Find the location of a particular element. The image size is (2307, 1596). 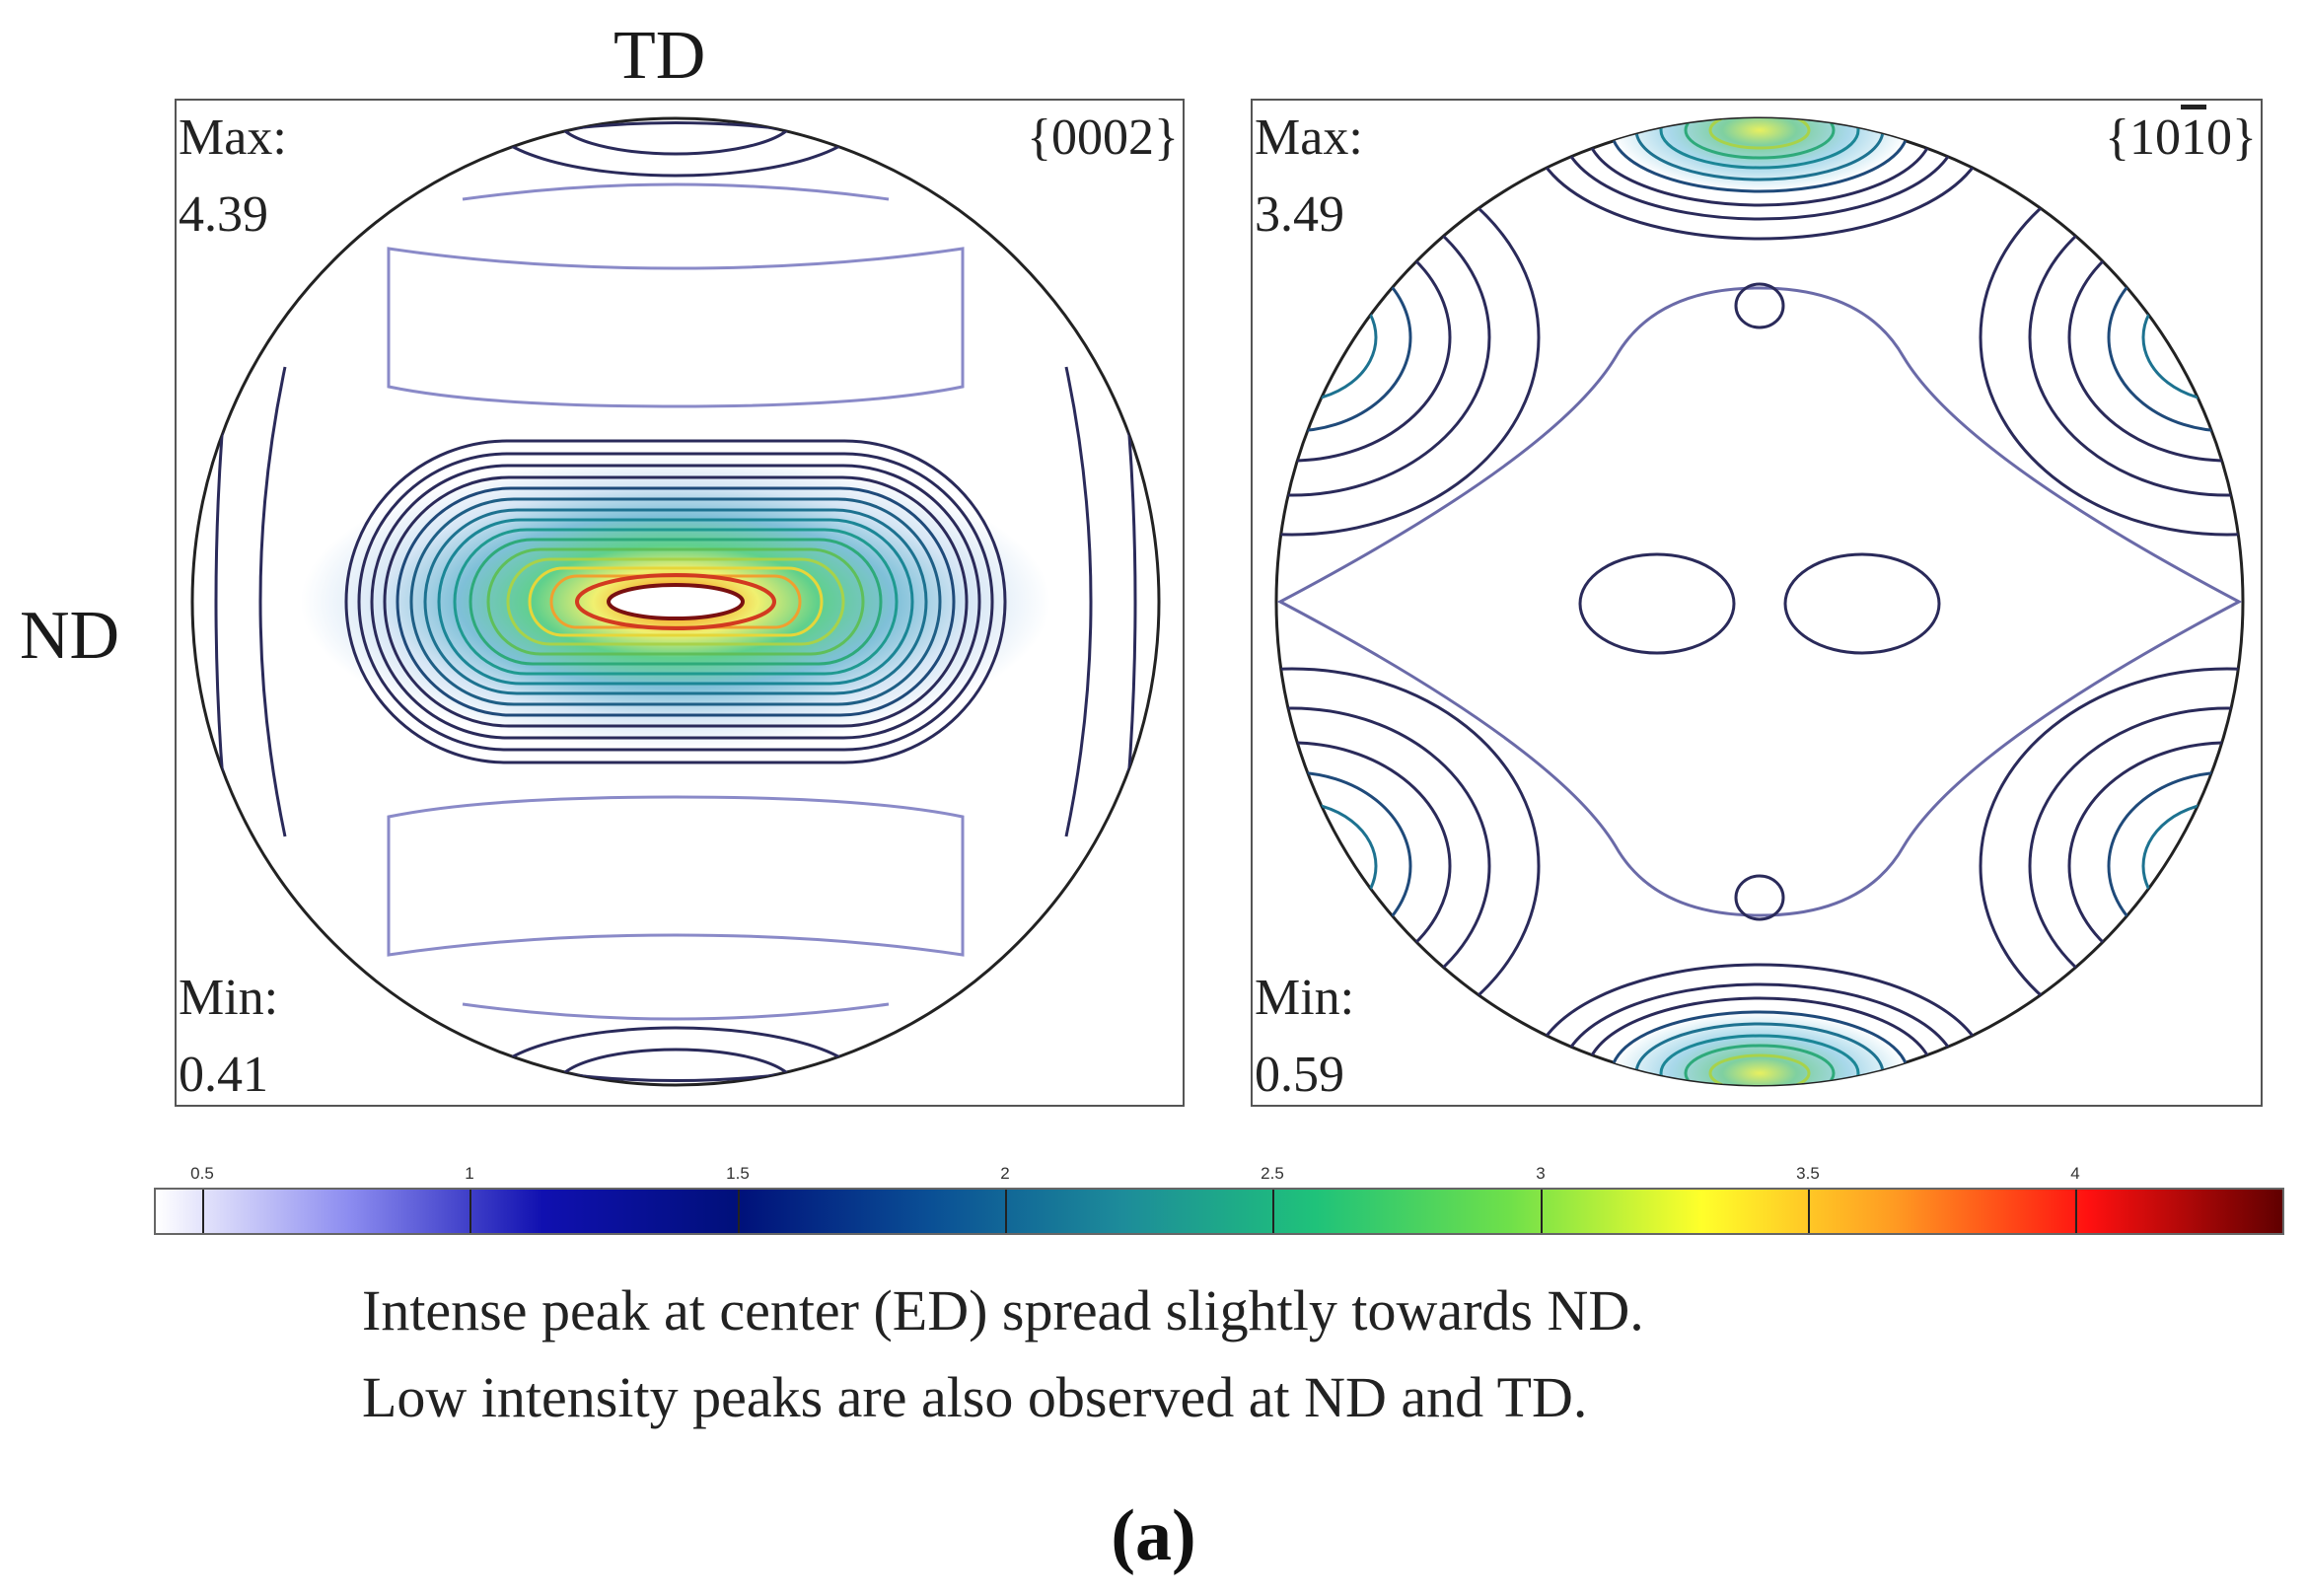

colorbar-tick-label: 4 is located at coordinates (2075, 1173).